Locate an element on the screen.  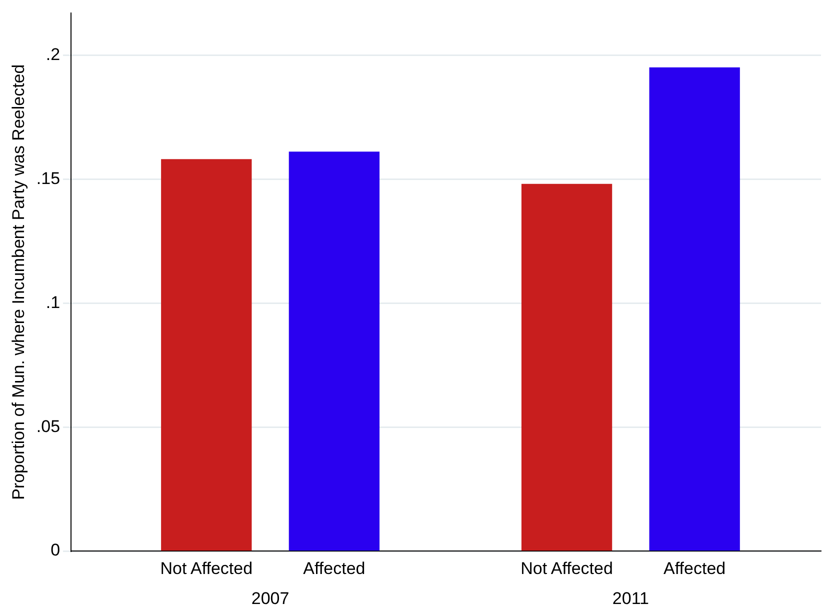
y-axis-title: Proportion of Mun. where Incumbent Party was Reelected is located at coordinates (18, 282).